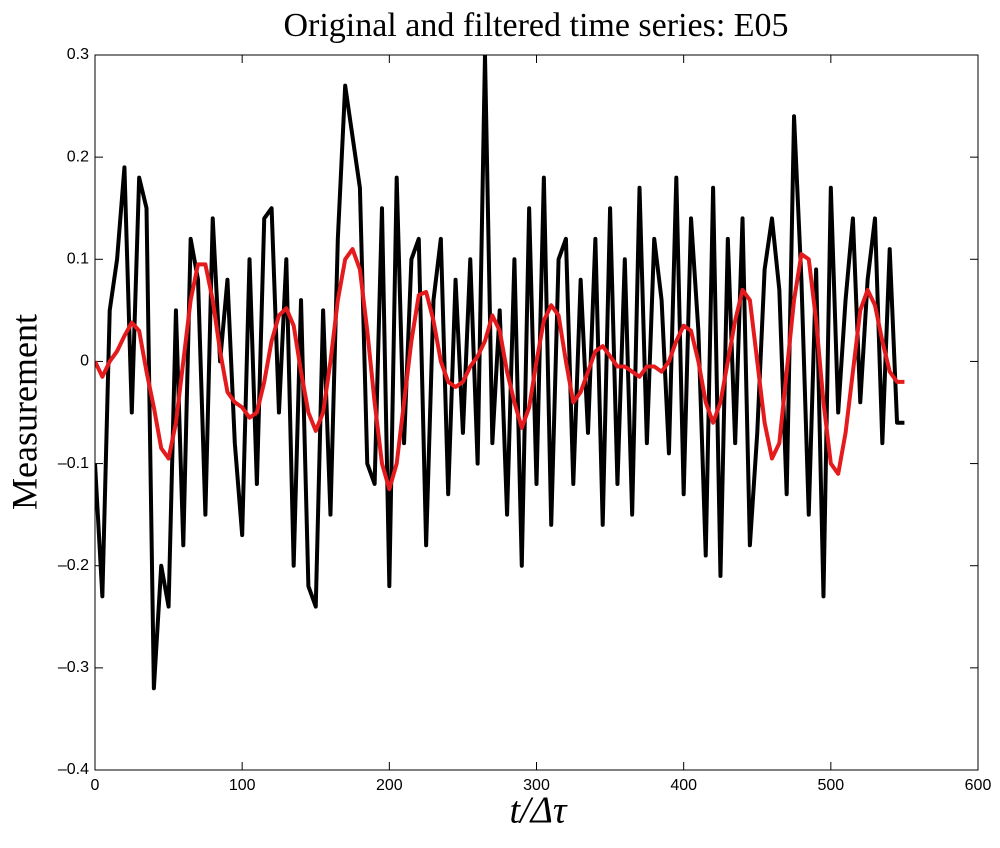  What do you see at coordinates (978, 785) in the screenshot?
I see `x-tick-label: 600` at bounding box center [978, 785].